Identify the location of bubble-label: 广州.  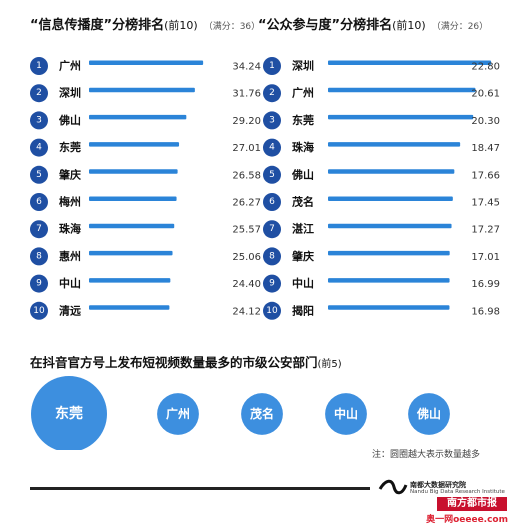
(178, 413).